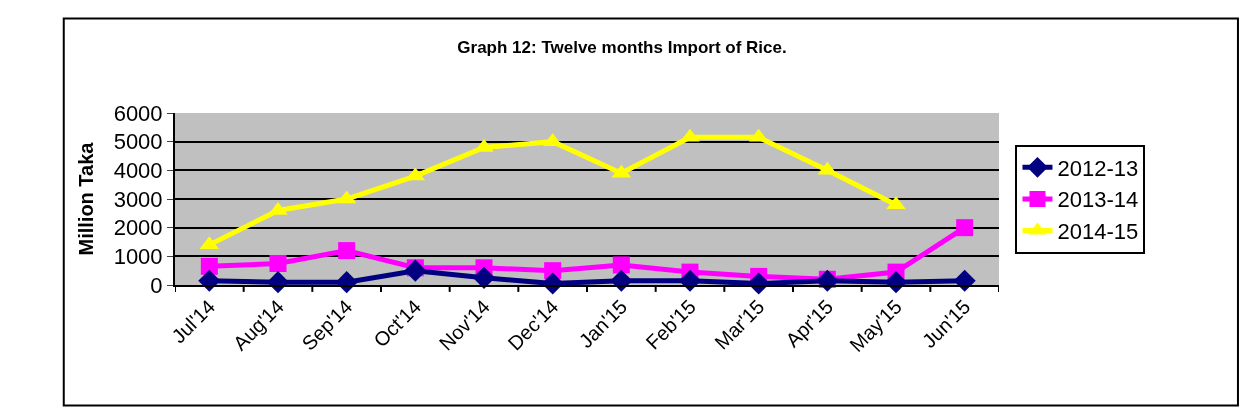 Image resolution: width=1244 pixels, height=408 pixels. What do you see at coordinates (138, 228) in the screenshot?
I see `y-tick-label: 2000` at bounding box center [138, 228].